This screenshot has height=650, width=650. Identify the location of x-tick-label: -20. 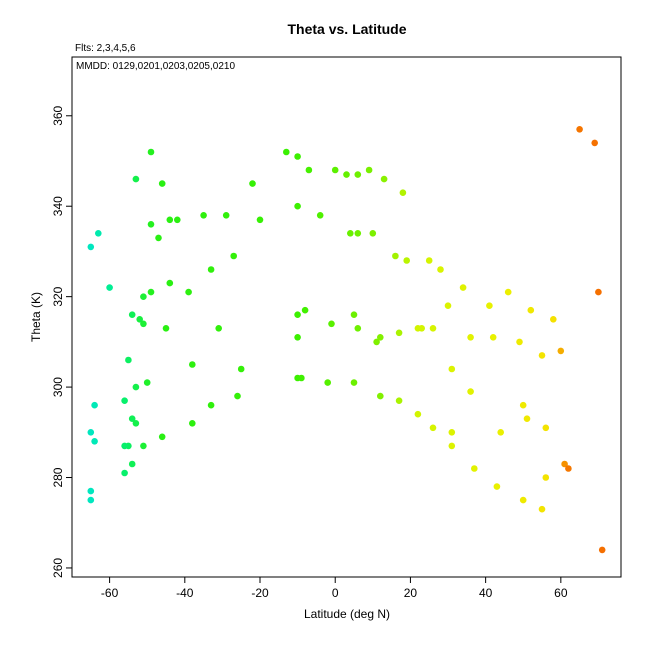
(260, 593).